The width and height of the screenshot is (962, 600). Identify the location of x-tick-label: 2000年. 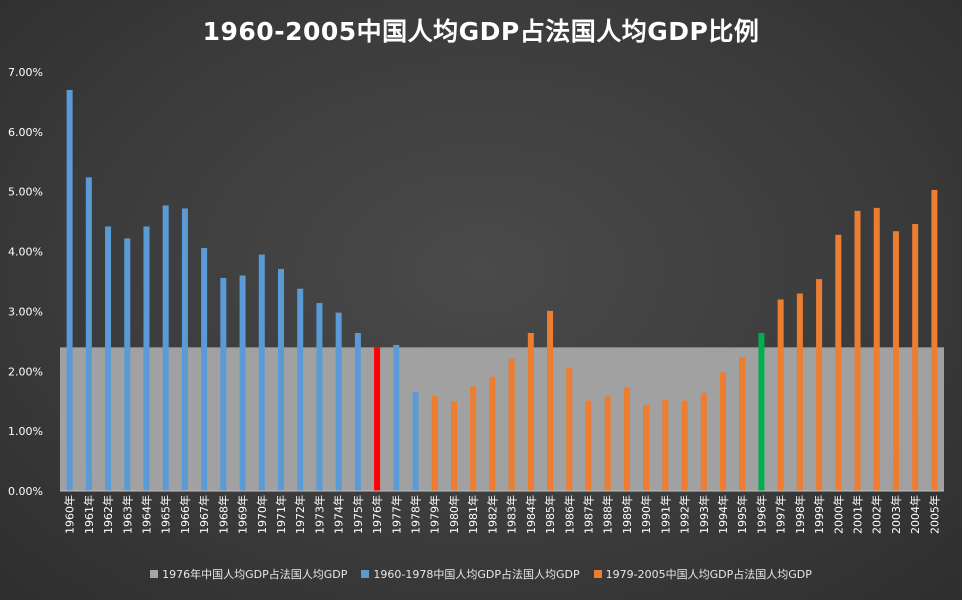
(838, 514).